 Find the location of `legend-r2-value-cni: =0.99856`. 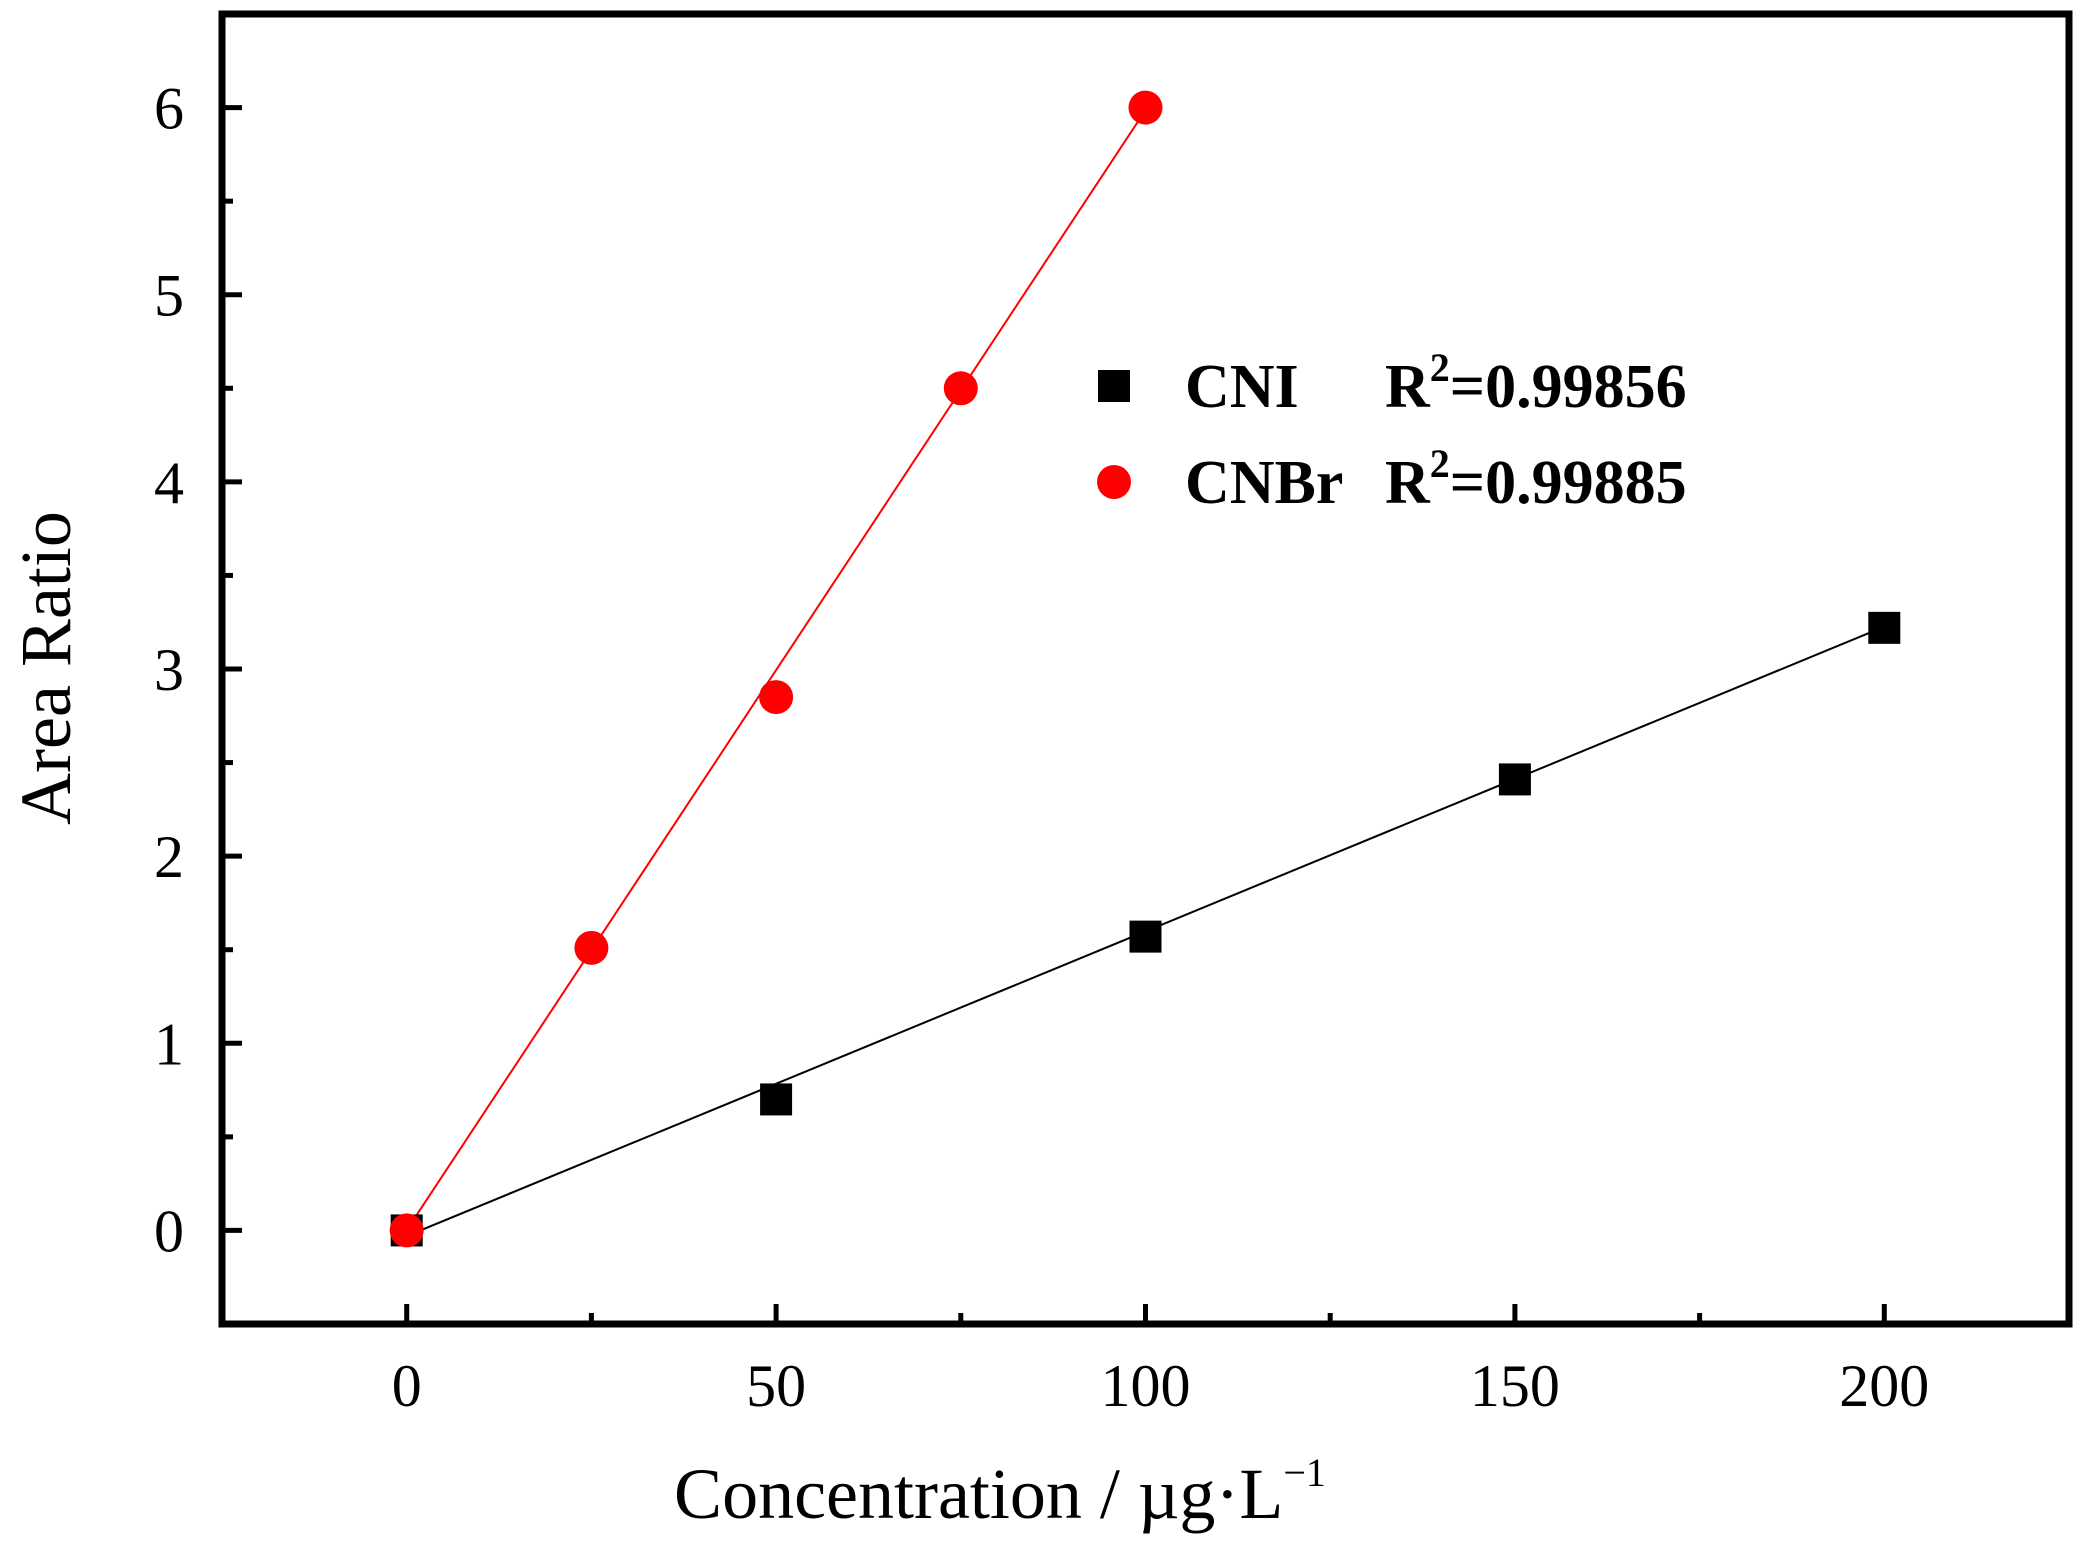

legend-r2-value-cni: =0.99856 is located at coordinates (1568, 387).